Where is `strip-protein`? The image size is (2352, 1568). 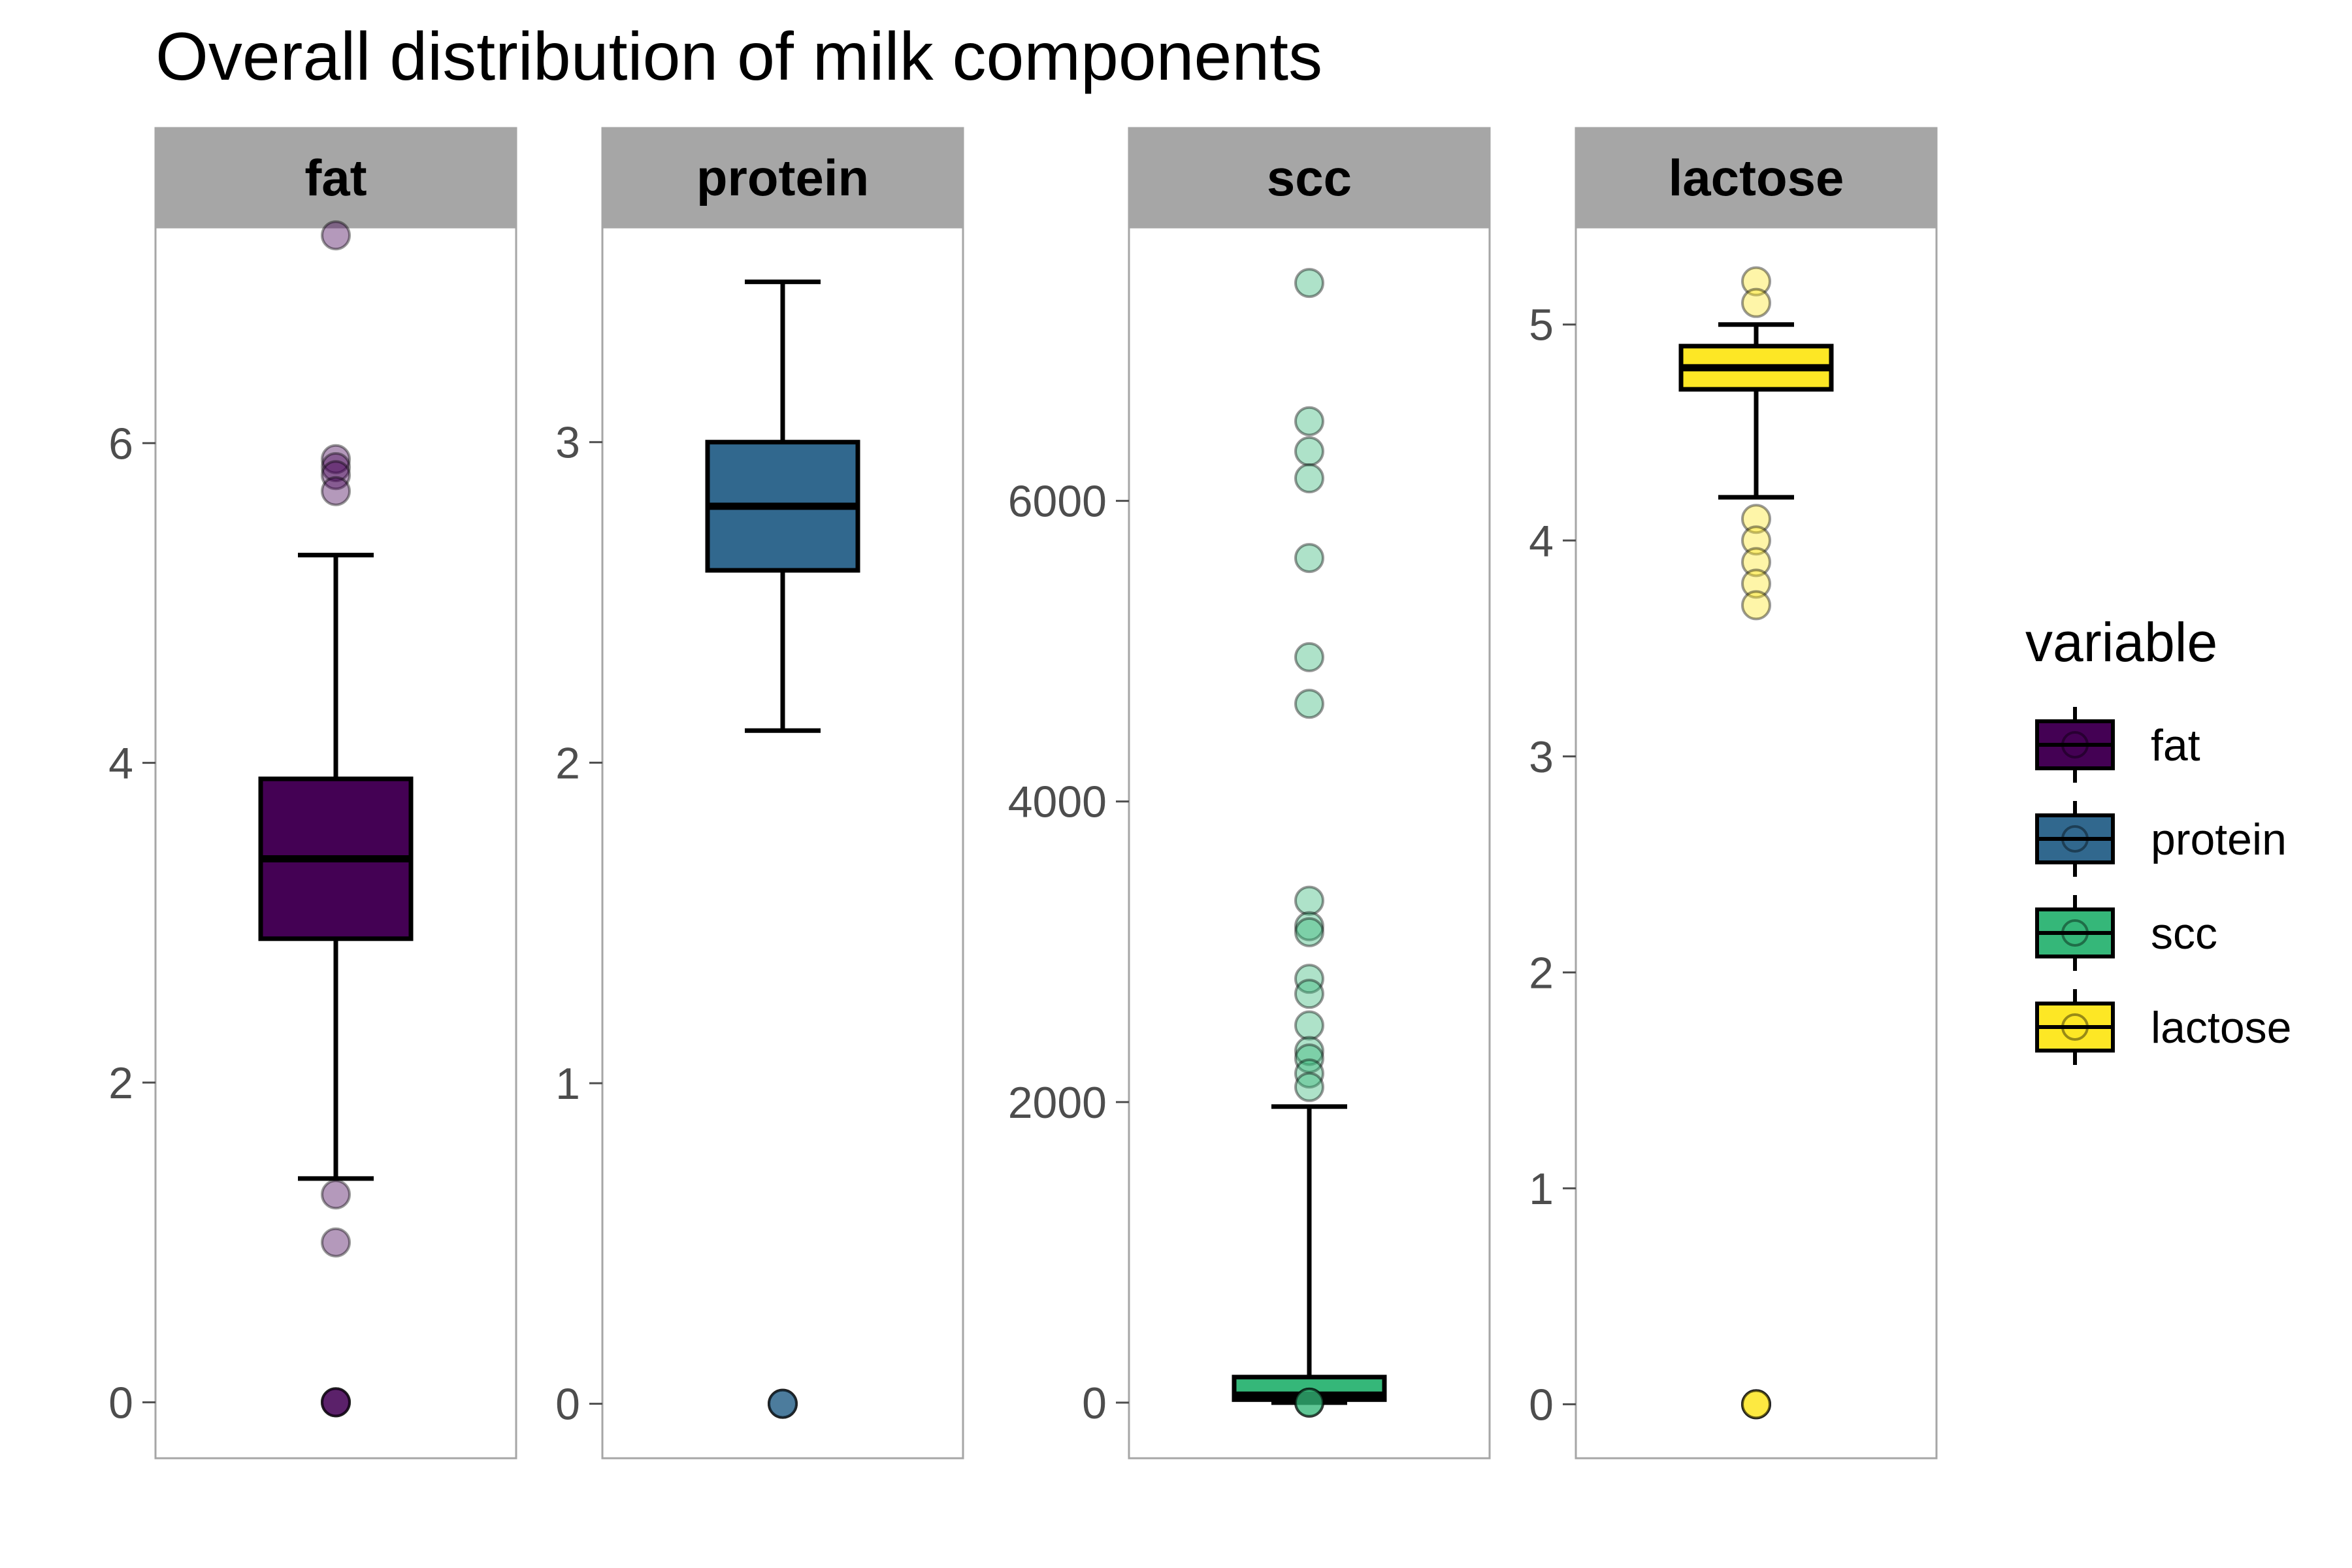
strip-protein is located at coordinates (782, 178).